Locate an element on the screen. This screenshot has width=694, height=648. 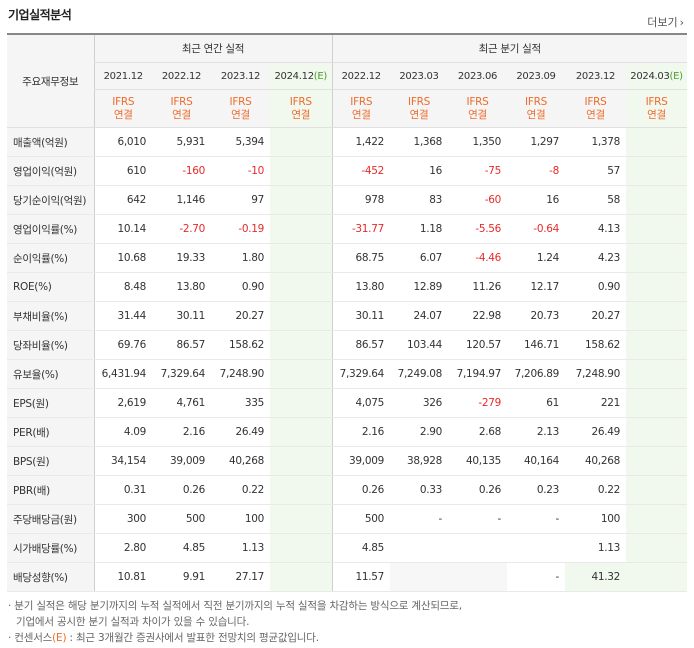
annual-cell: 4.09 is located at coordinates (122, 432).